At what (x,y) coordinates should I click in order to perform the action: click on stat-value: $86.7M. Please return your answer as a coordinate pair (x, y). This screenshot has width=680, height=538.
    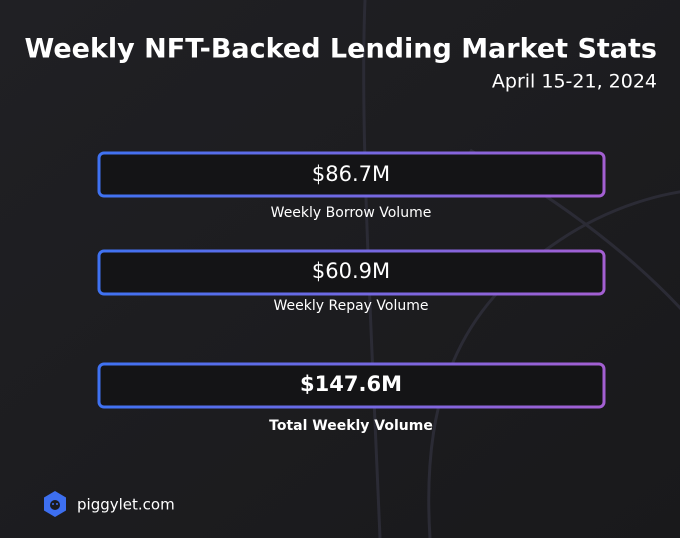
    Looking at the image, I should click on (351, 174).